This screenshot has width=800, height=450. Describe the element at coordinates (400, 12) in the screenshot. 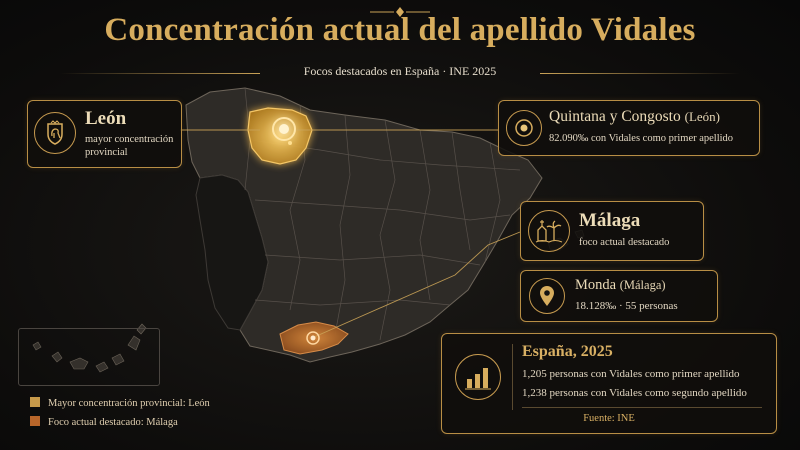

I see `title-ornament` at that location.